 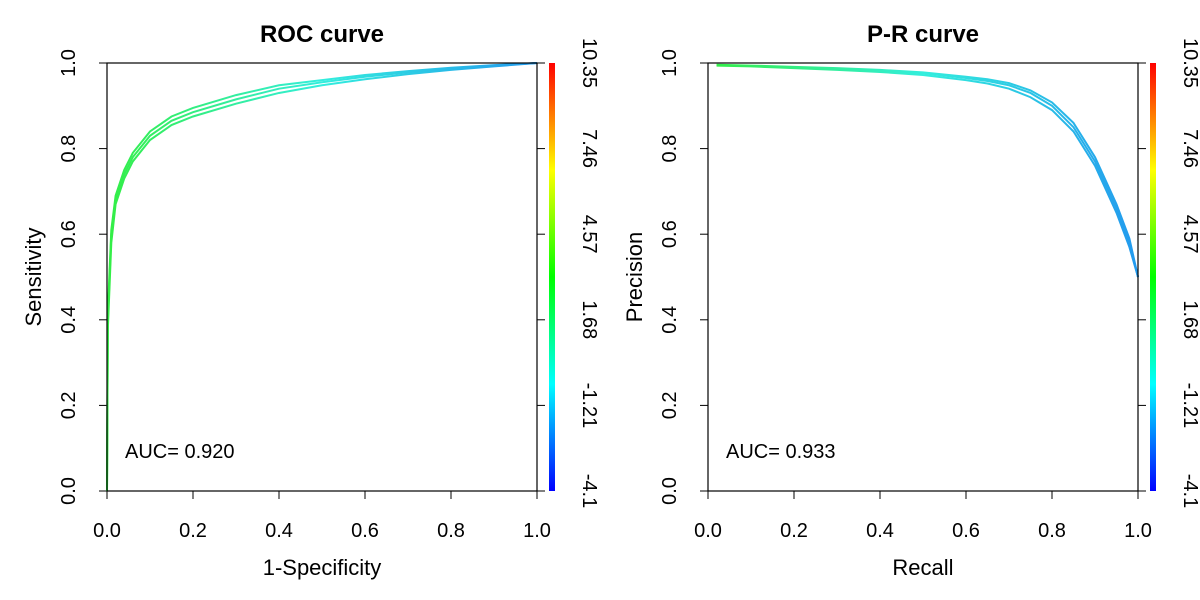 I want to click on annotation: AUC= 0.920, so click(x=180, y=452).